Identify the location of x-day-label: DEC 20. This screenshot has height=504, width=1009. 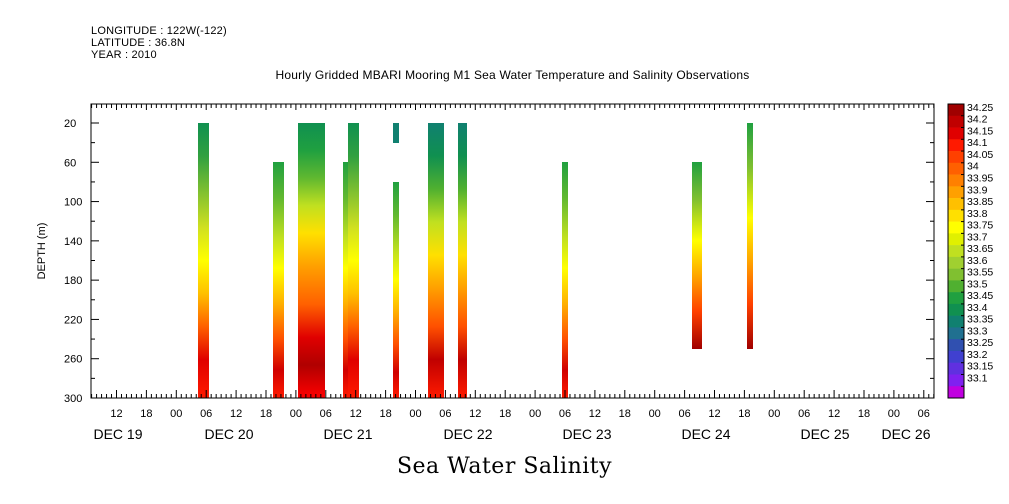
(228, 434).